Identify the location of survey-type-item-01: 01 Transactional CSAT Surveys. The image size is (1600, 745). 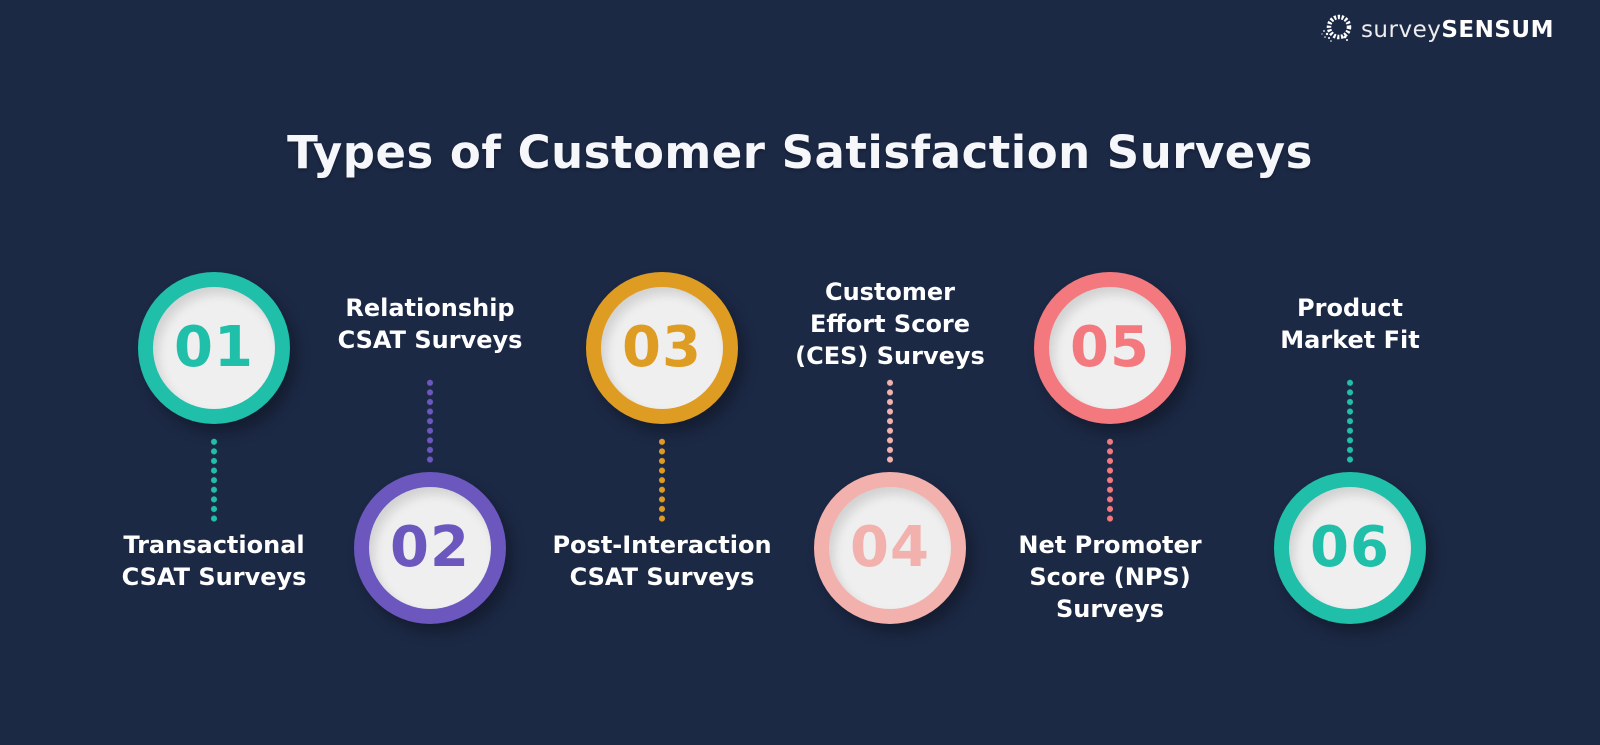
(214, 433).